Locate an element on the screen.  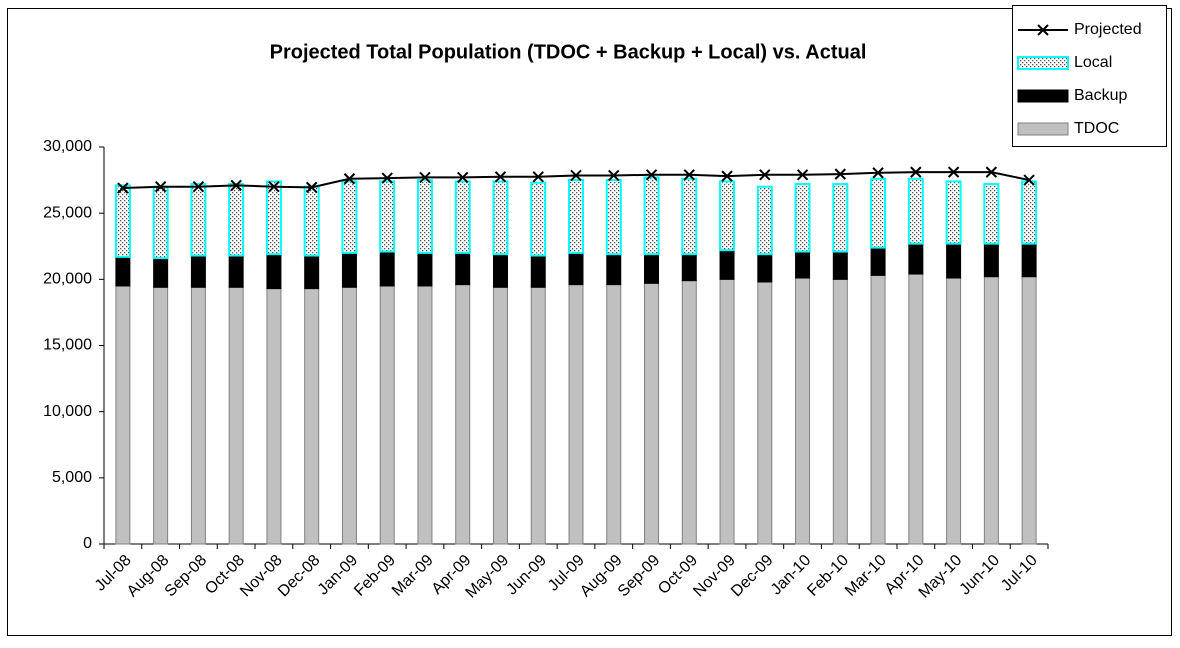
y-tick-label: 30,000 is located at coordinates (67, 146).